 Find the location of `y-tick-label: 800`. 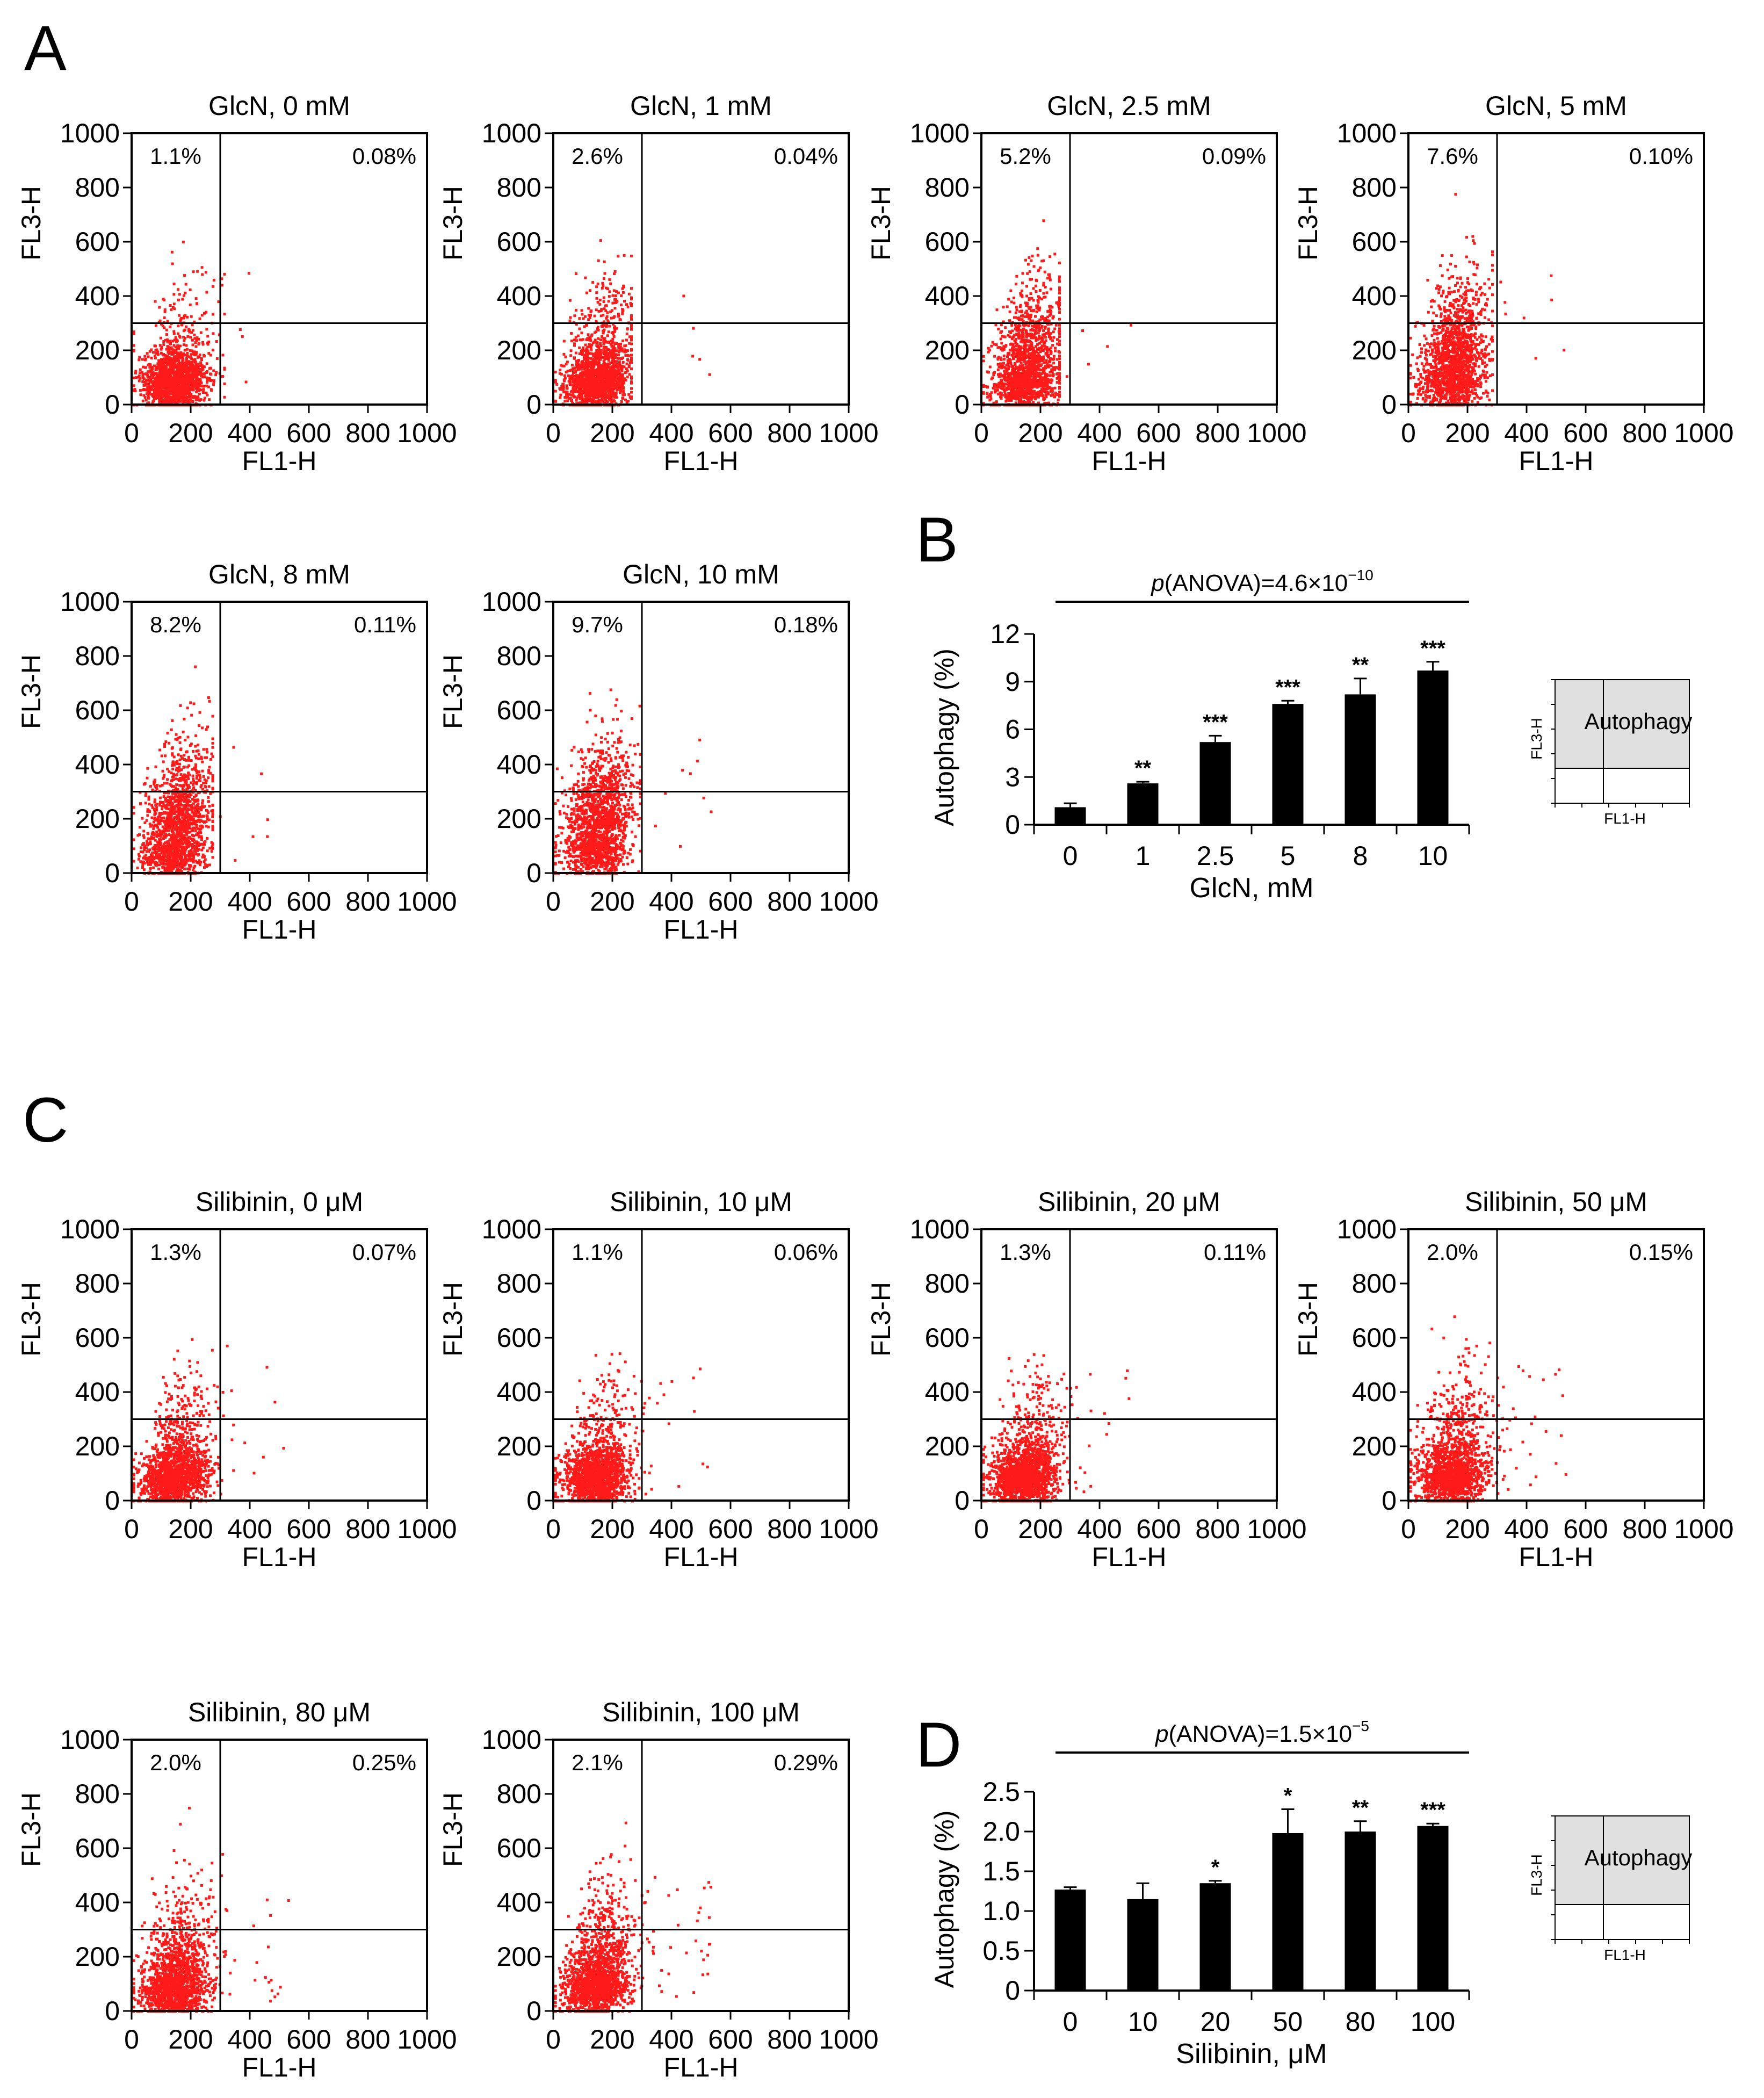

y-tick-label: 800 is located at coordinates (519, 187).